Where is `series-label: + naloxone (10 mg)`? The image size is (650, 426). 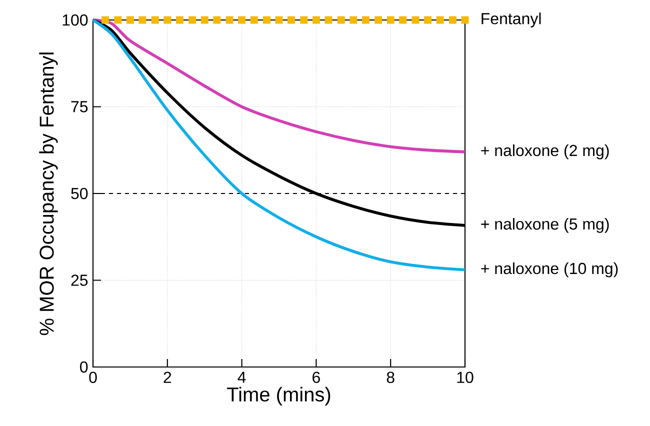 series-label: + naloxone (10 mg) is located at coordinates (549, 270).